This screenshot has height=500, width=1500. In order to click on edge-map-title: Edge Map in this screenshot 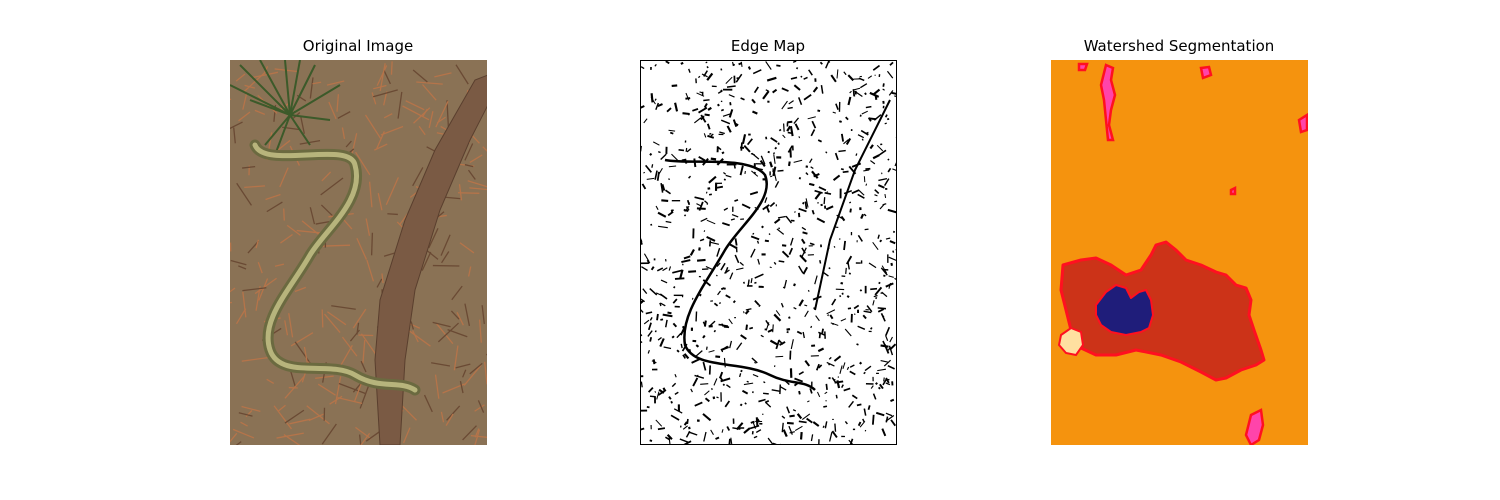, I will do `click(768, 46)`.